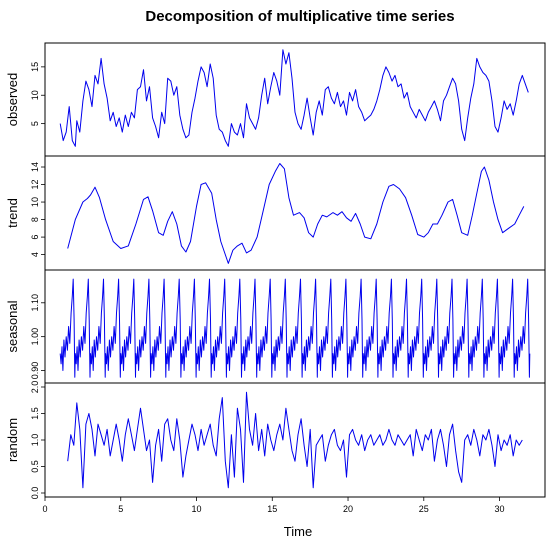 Image resolution: width=550 pixels, height=546 pixels. What do you see at coordinates (12, 213) in the screenshot?
I see `panel-label-trend: trend` at bounding box center [12, 213].